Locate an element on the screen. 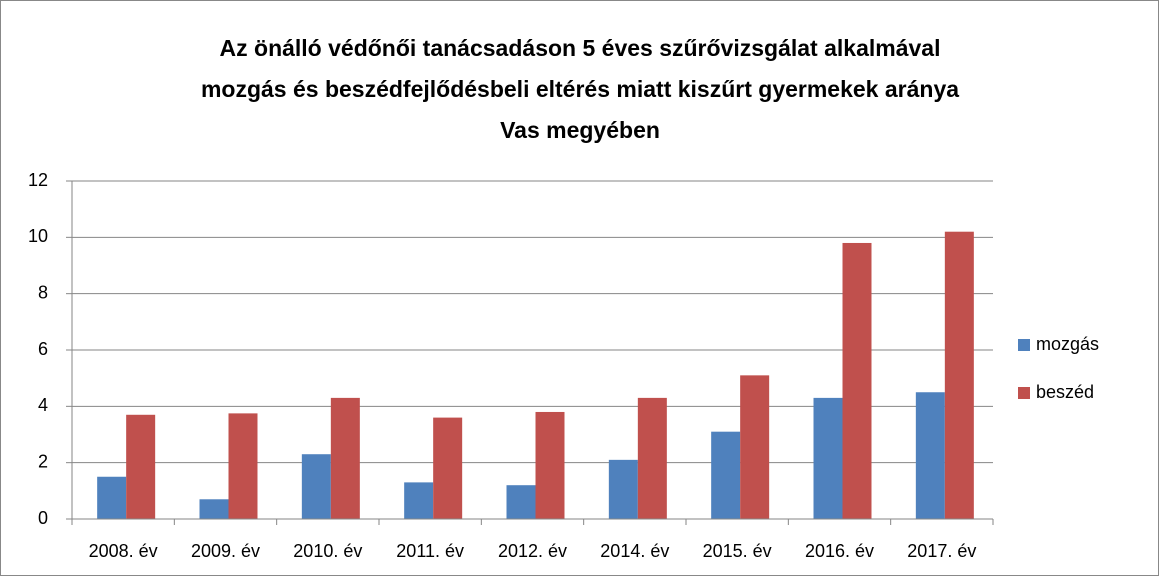 The height and width of the screenshot is (576, 1159). x-tick-label: 2016. év is located at coordinates (839, 551).